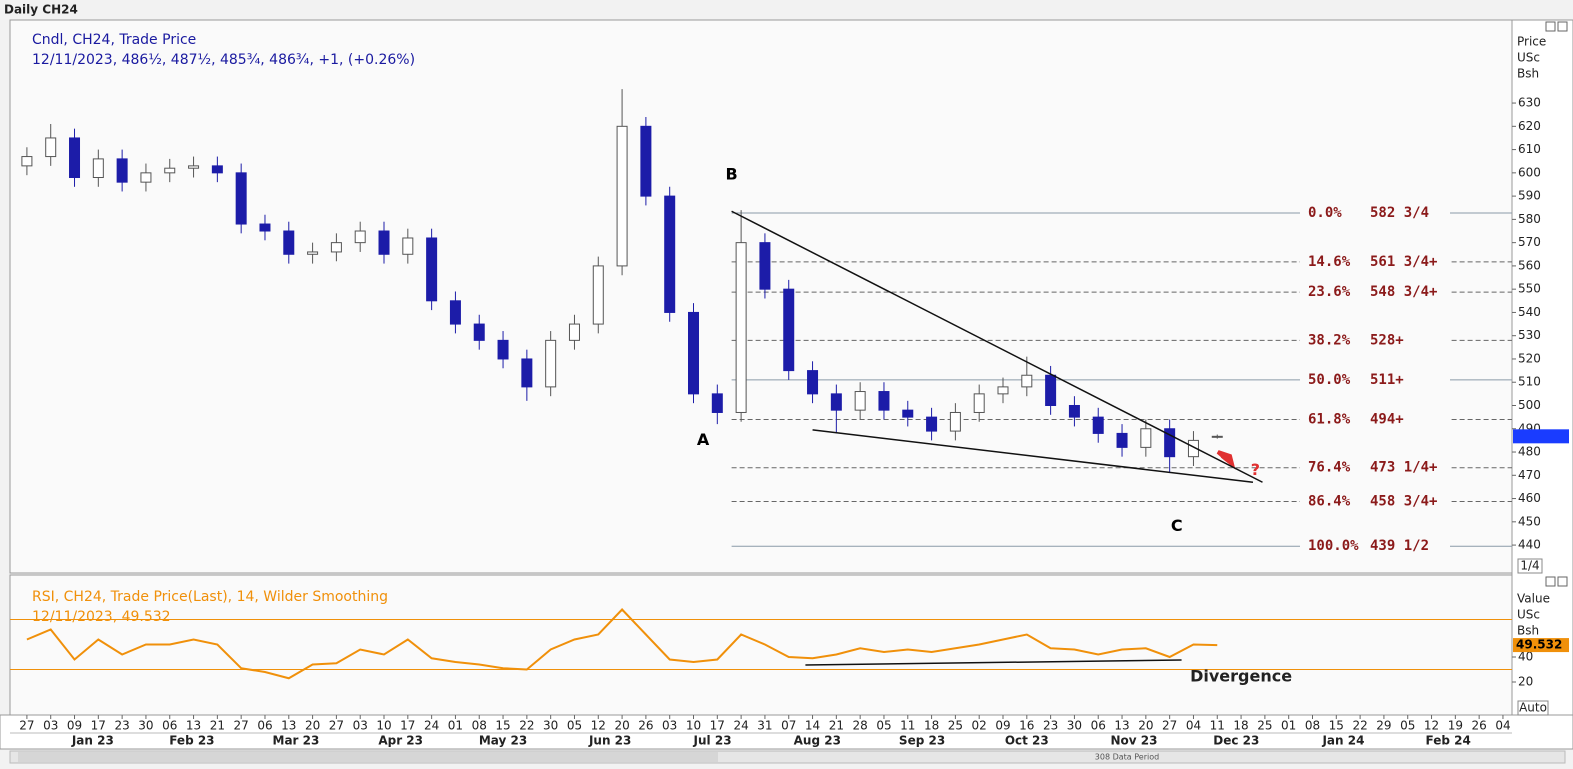 The height and width of the screenshot is (769, 1573). What do you see at coordinates (609, 741) in the screenshot?
I see `month-label: Jun 23` at bounding box center [609, 741].